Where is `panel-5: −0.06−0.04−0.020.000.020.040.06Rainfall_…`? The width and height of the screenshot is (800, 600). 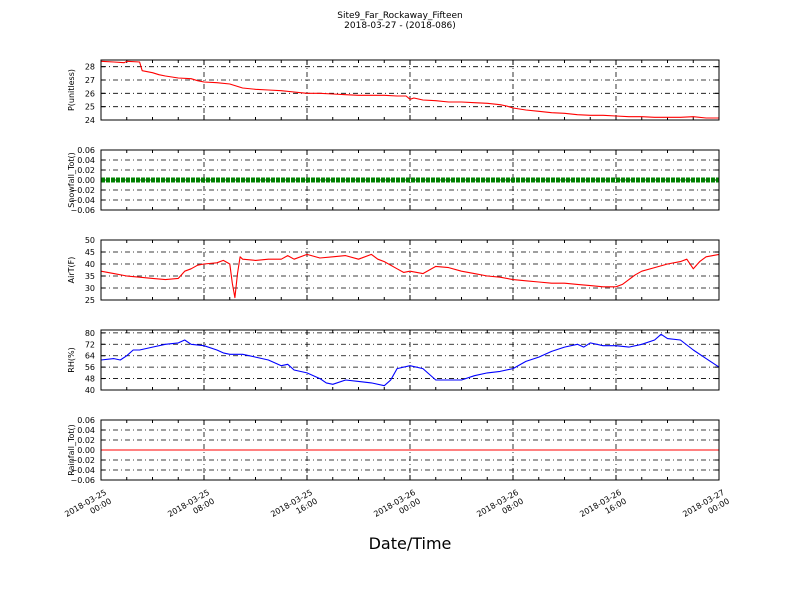
panel-5: −0.06−0.04−0.020.000.020.040.06Rainfall_… is located at coordinates (393, 450).